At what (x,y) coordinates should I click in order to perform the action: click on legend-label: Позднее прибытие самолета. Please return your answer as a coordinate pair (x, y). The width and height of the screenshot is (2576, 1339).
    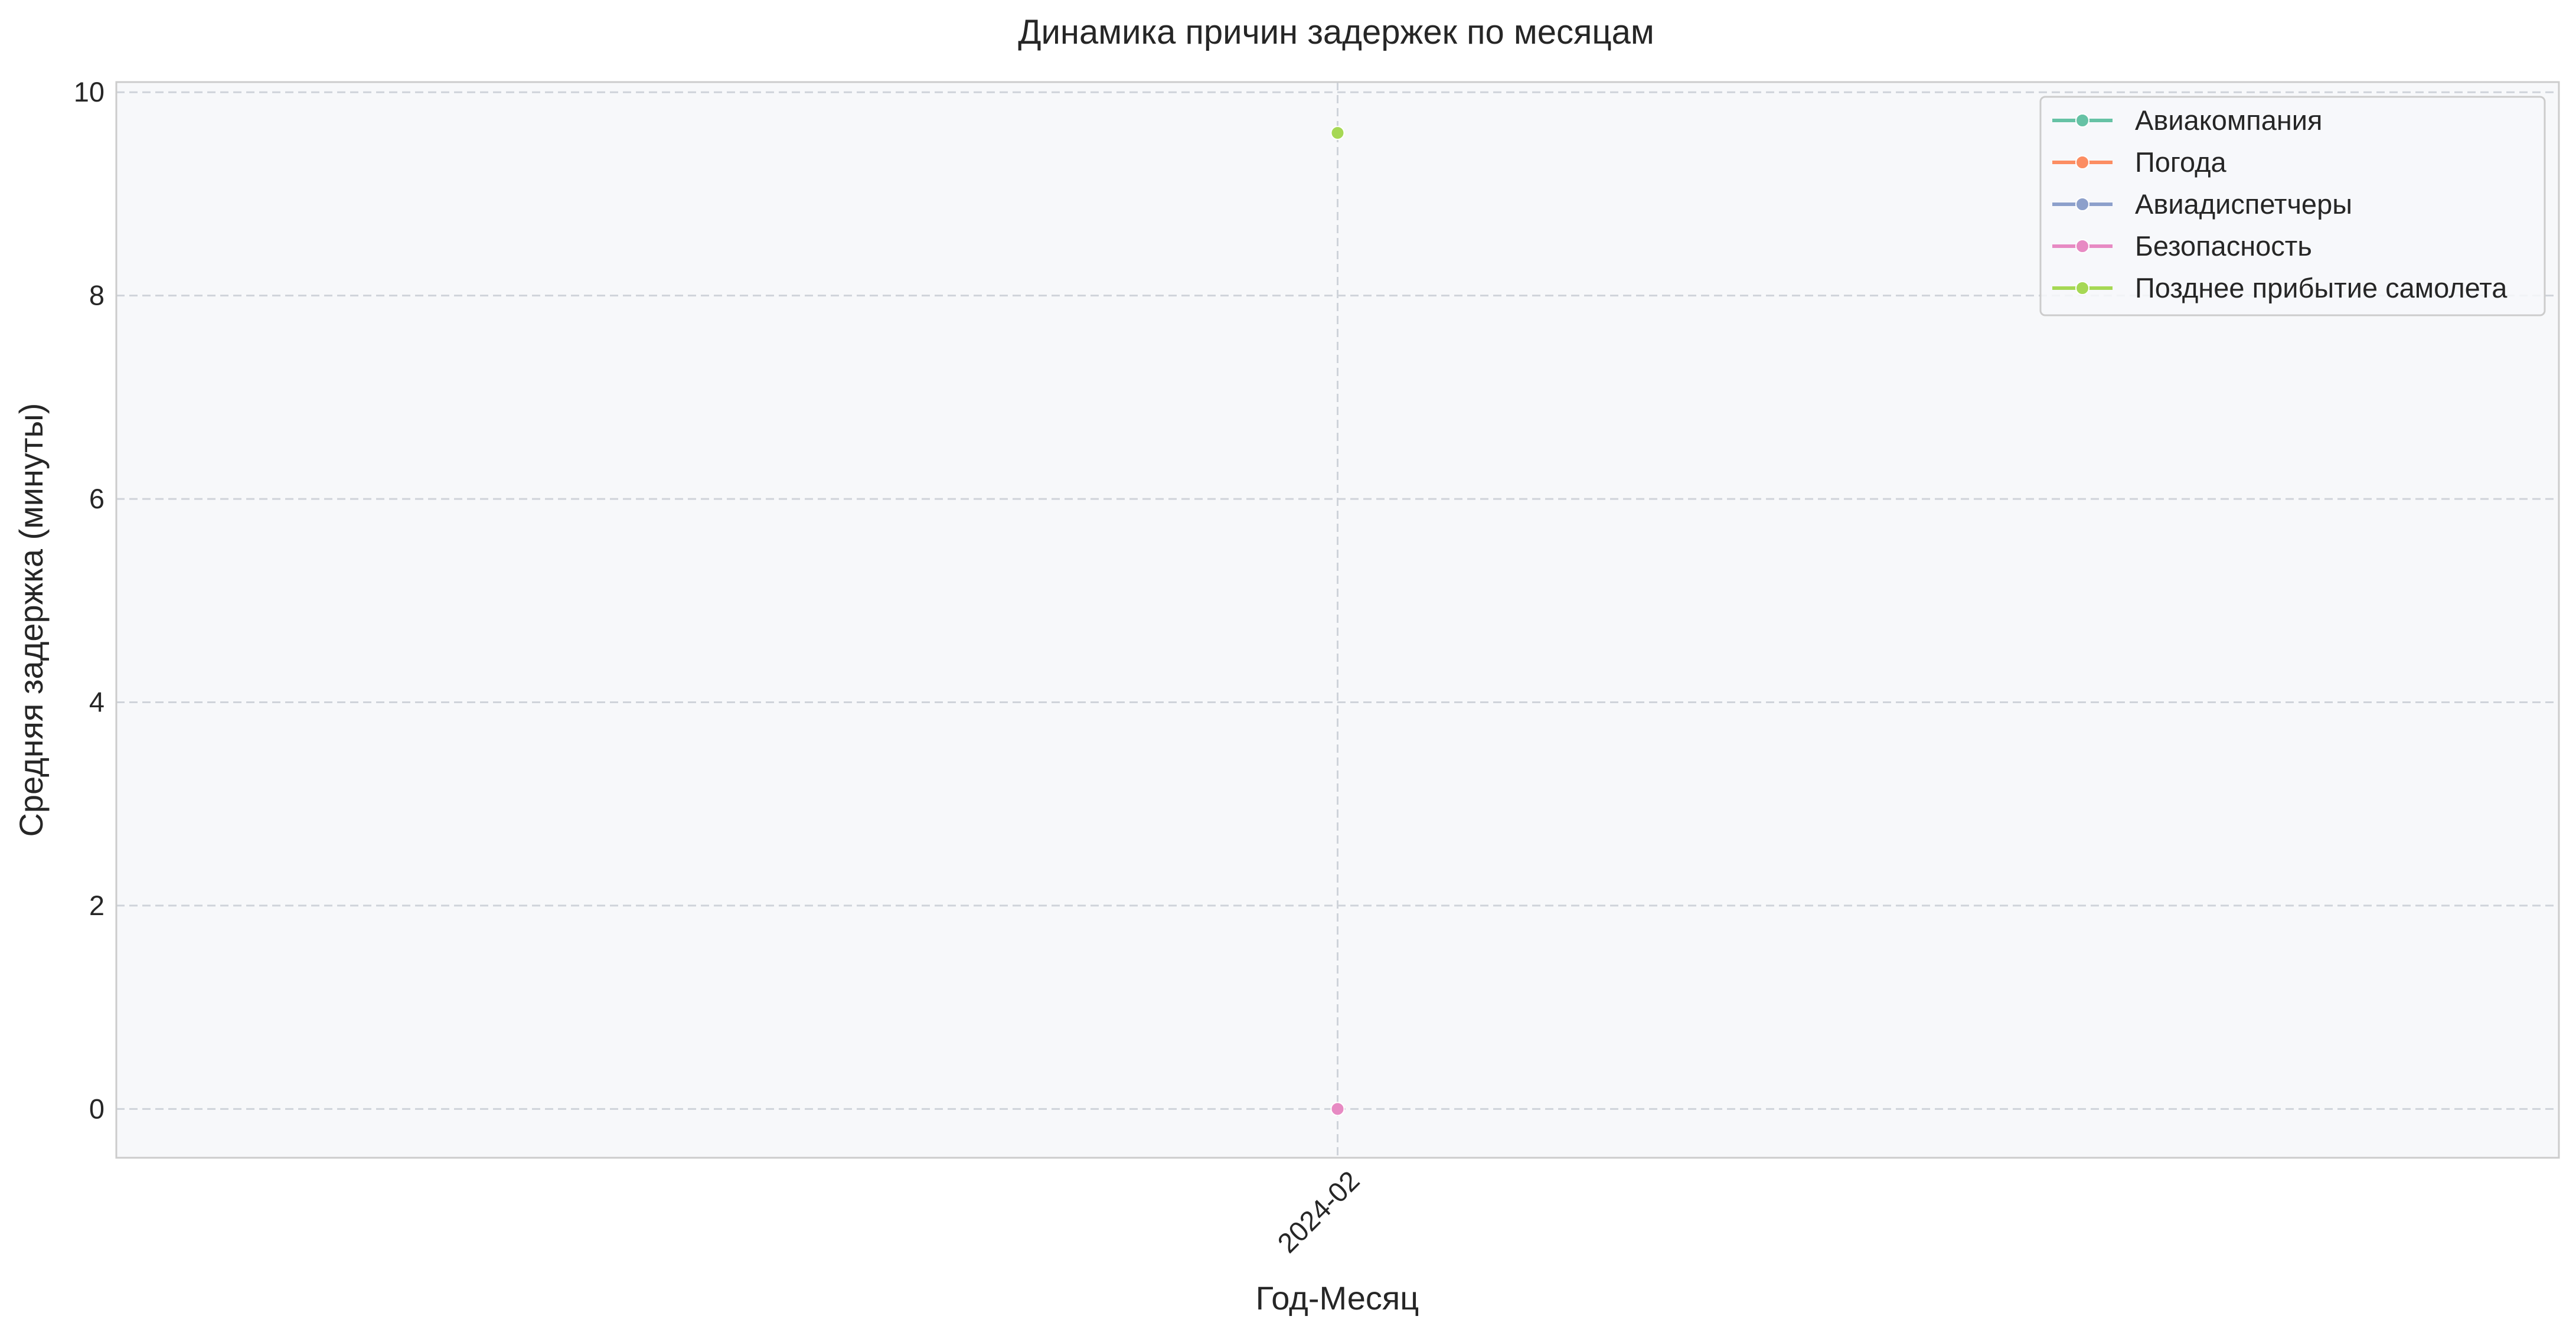
    Looking at the image, I should click on (2321, 288).